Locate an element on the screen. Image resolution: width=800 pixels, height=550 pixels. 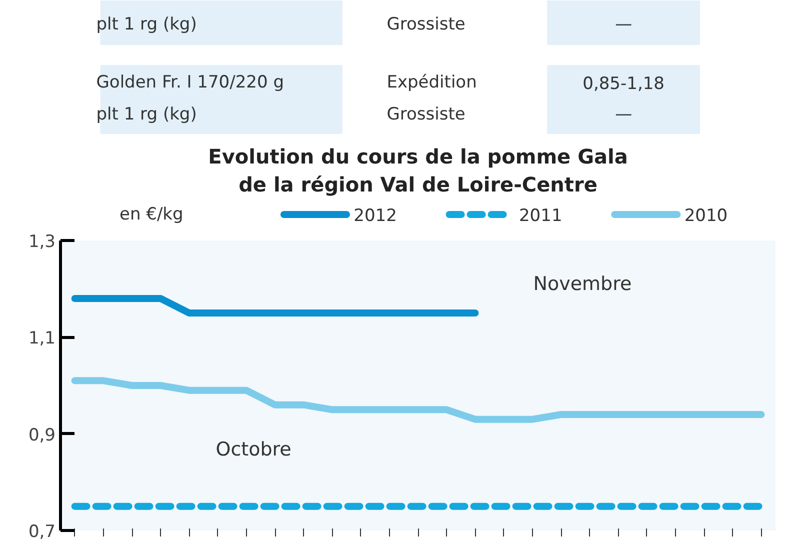
text: 0,85-1,18 is located at coordinates (623, 84).